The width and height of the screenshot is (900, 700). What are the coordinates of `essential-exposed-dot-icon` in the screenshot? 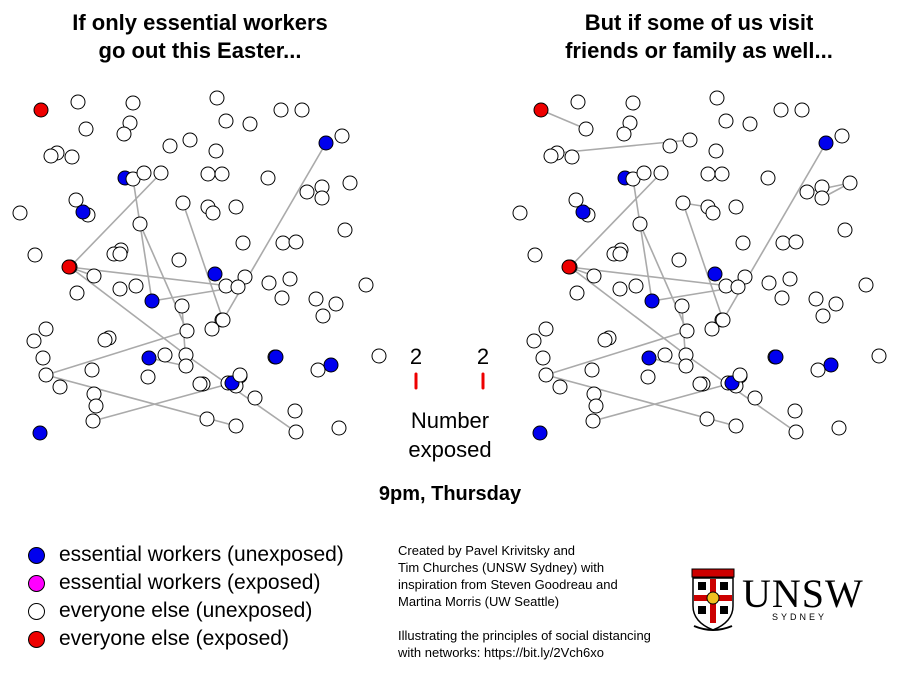 It's located at (36, 583).